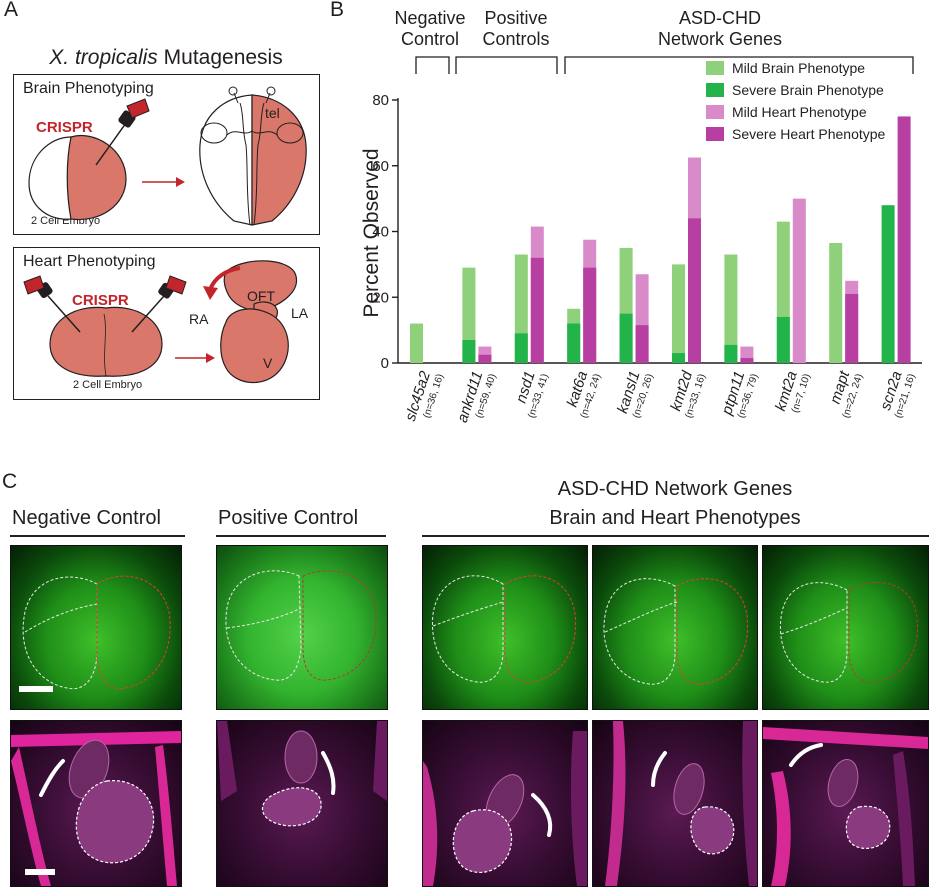  Describe the element at coordinates (678, 358) in the screenshot. I see `bar-severe-brain-kmt2d` at that location.